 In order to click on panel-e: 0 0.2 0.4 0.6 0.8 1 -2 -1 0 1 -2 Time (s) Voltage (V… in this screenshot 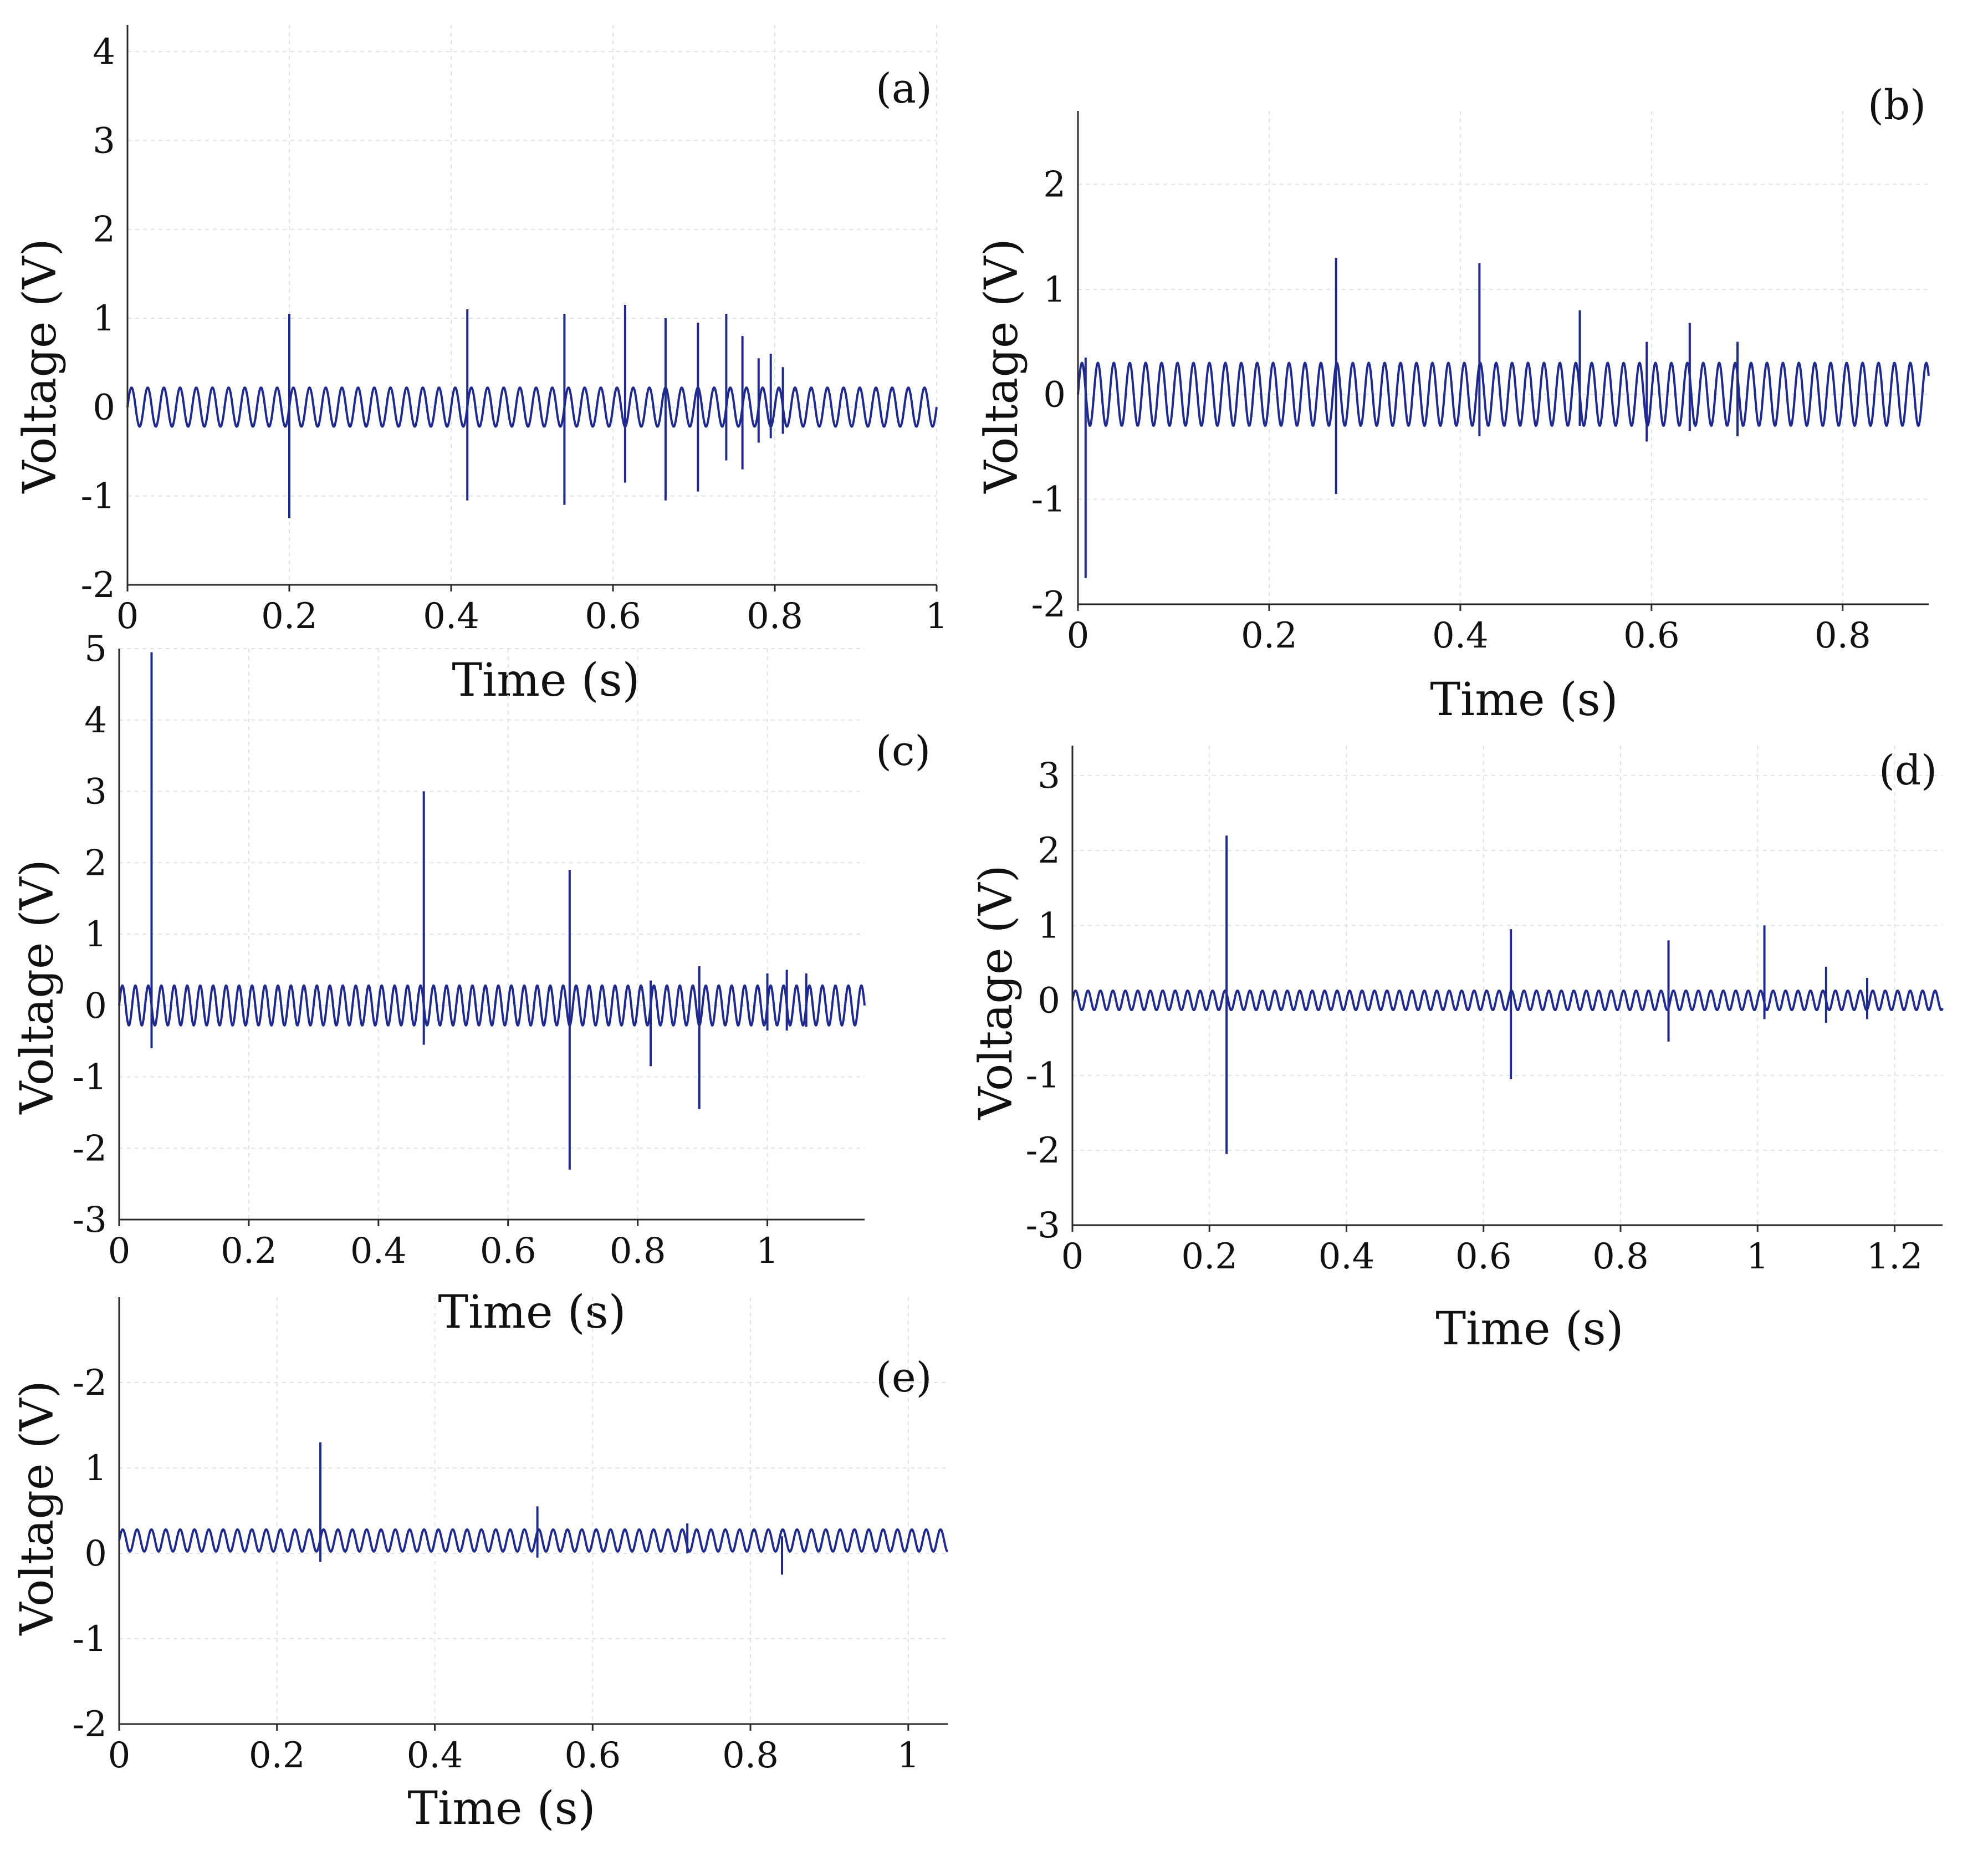, I will do `click(480, 1566)`.